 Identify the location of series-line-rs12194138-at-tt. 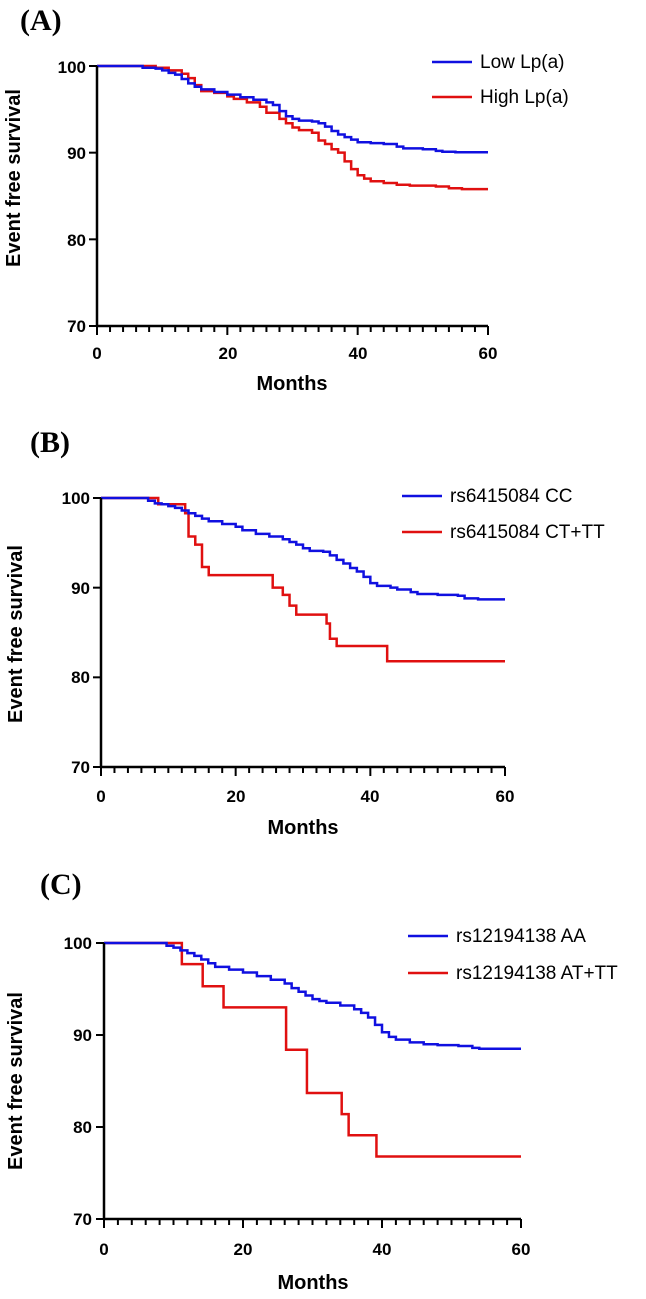
(312, 1049).